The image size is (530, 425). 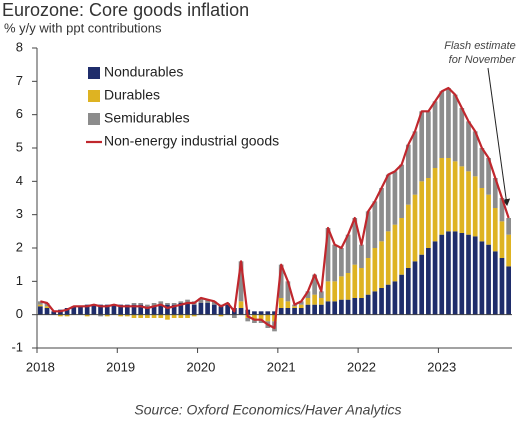 I want to click on y-tick-label: 0, so click(x=19, y=313).